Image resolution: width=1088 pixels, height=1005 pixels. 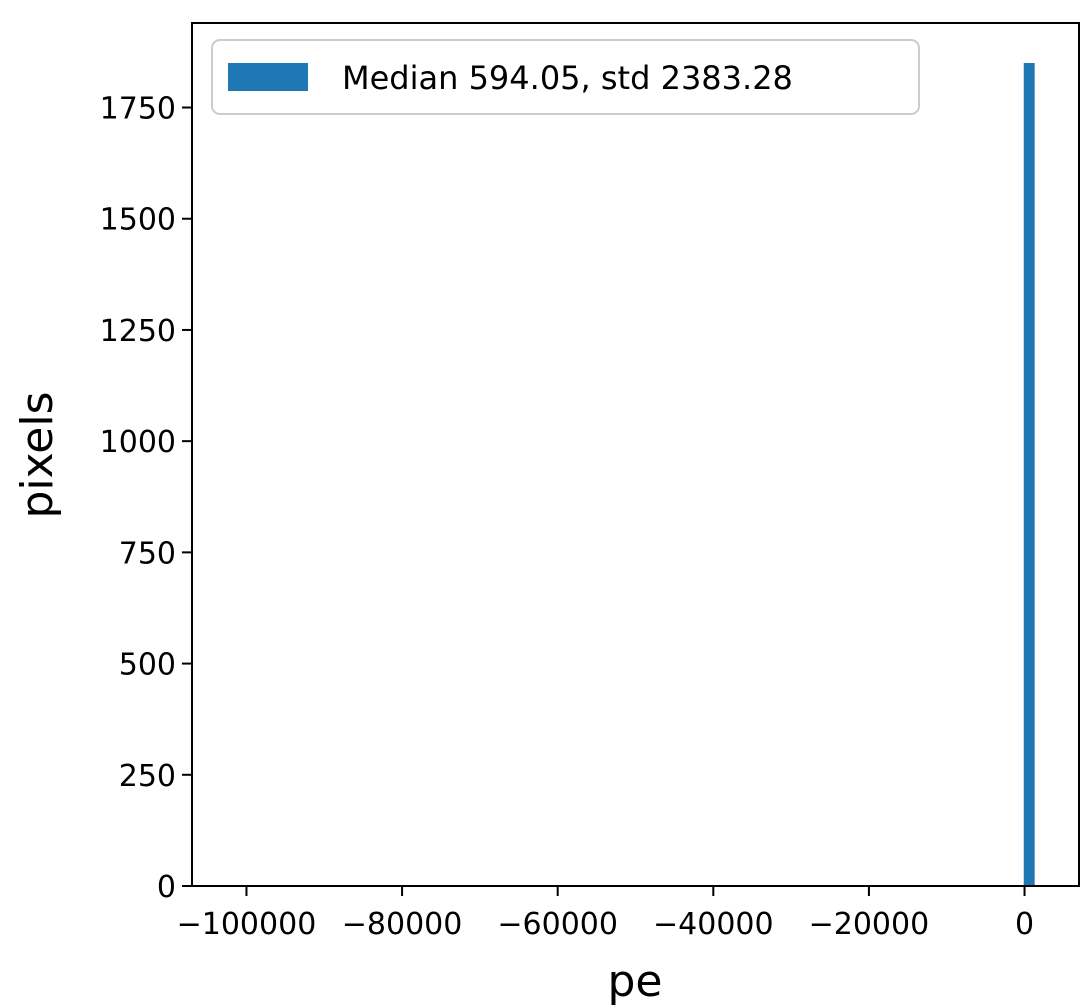 What do you see at coordinates (713, 924) in the screenshot?
I see `x-tick-label-3: −40000` at bounding box center [713, 924].